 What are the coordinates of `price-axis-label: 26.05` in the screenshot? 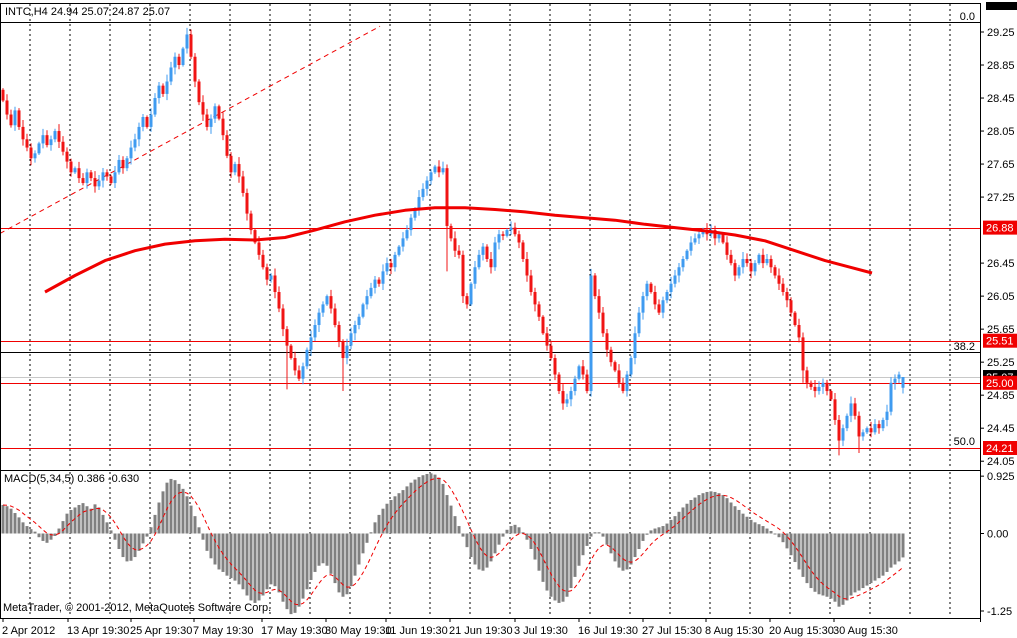 It's located at (1001, 297).